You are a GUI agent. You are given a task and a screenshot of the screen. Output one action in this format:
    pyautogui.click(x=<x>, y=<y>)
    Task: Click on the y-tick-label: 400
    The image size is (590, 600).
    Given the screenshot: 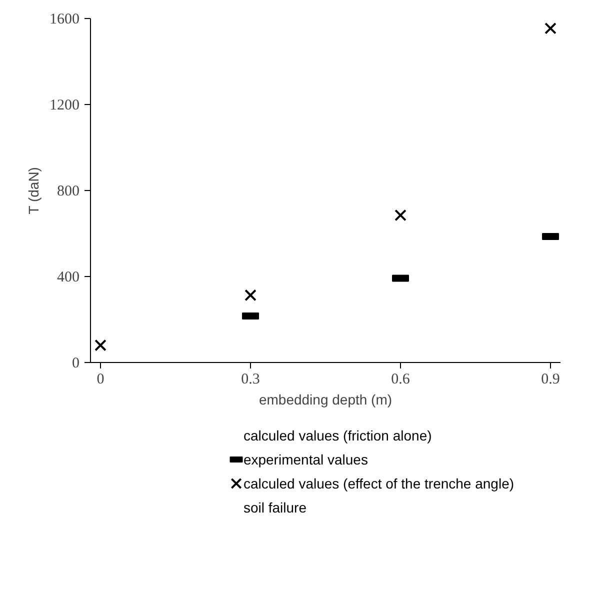 What is the action you would take?
    pyautogui.click(x=68, y=278)
    